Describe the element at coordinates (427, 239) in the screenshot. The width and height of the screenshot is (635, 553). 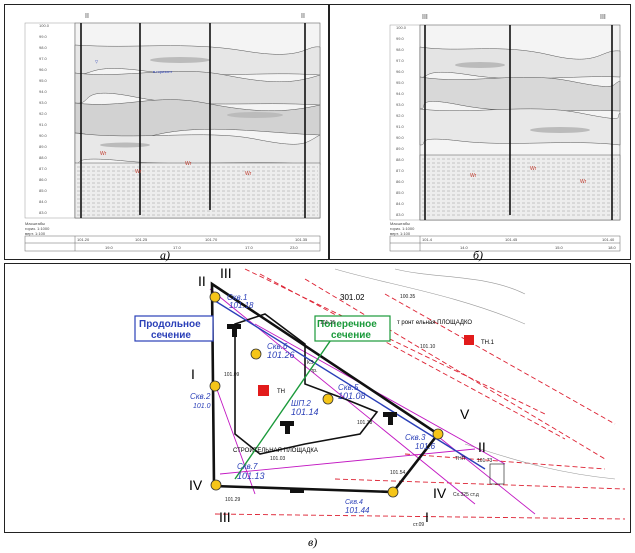
I see `section-b-row-1: 101.4` at that location.